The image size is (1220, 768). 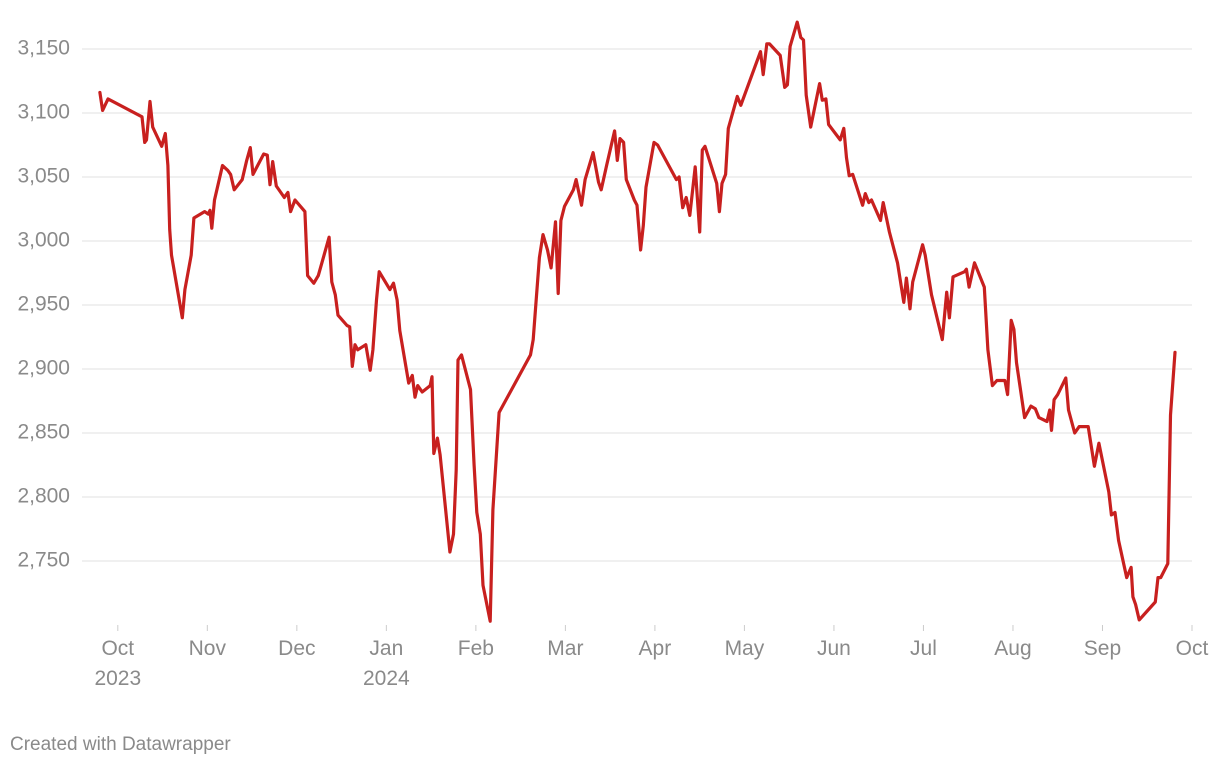 I want to click on x-tick-label: May, so click(x=745, y=648).